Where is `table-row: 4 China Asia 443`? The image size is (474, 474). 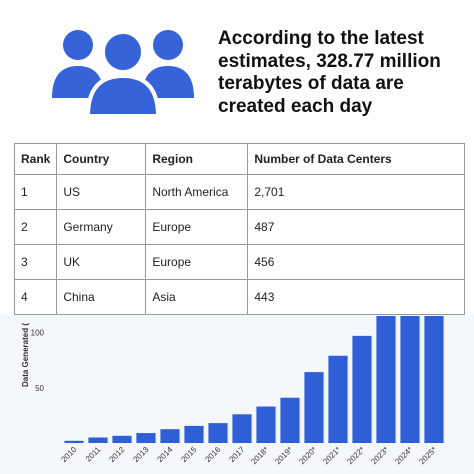 table-row: 4 China Asia 443 is located at coordinates (239, 297).